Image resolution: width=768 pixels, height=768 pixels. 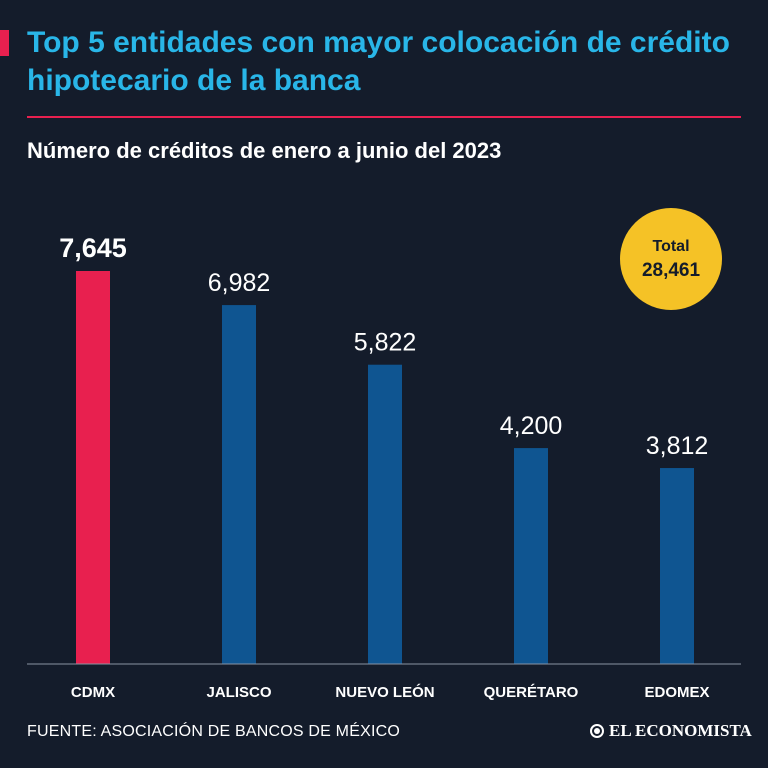 I want to click on el-economista-logo-icon, so click(x=597, y=731).